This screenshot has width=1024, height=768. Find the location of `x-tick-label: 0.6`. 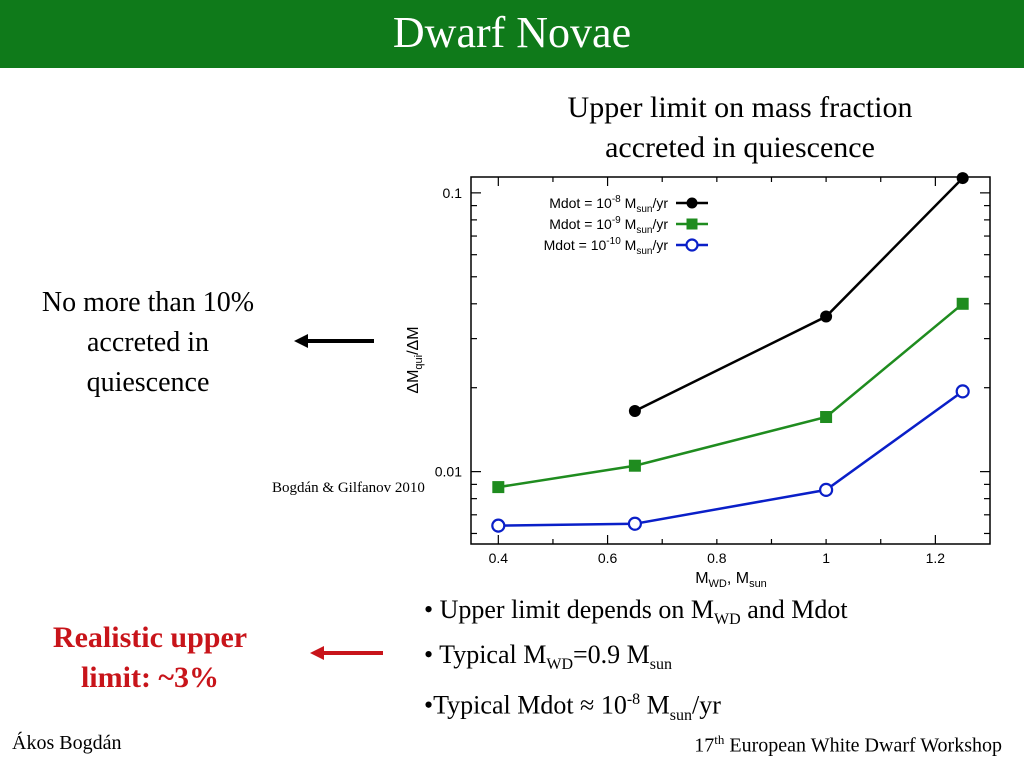

x-tick-label: 0.6 is located at coordinates (608, 558).